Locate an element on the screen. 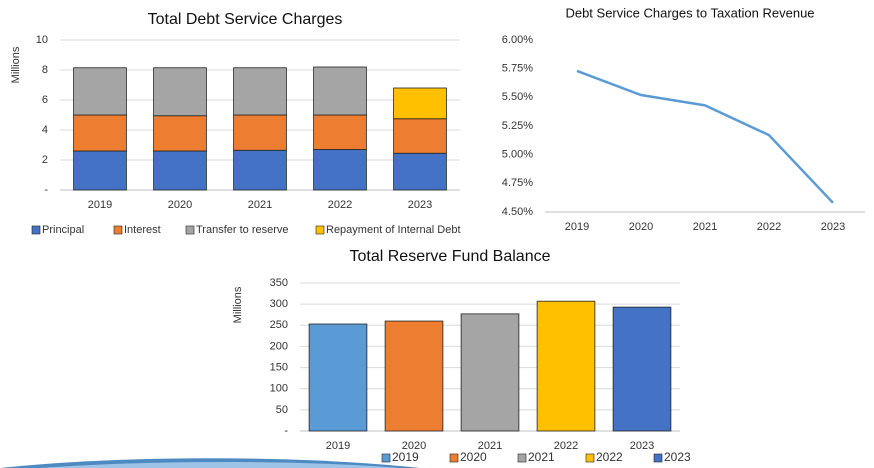 This screenshot has height=468, width=874. y-tick-label: 50 is located at coordinates (282, 410).